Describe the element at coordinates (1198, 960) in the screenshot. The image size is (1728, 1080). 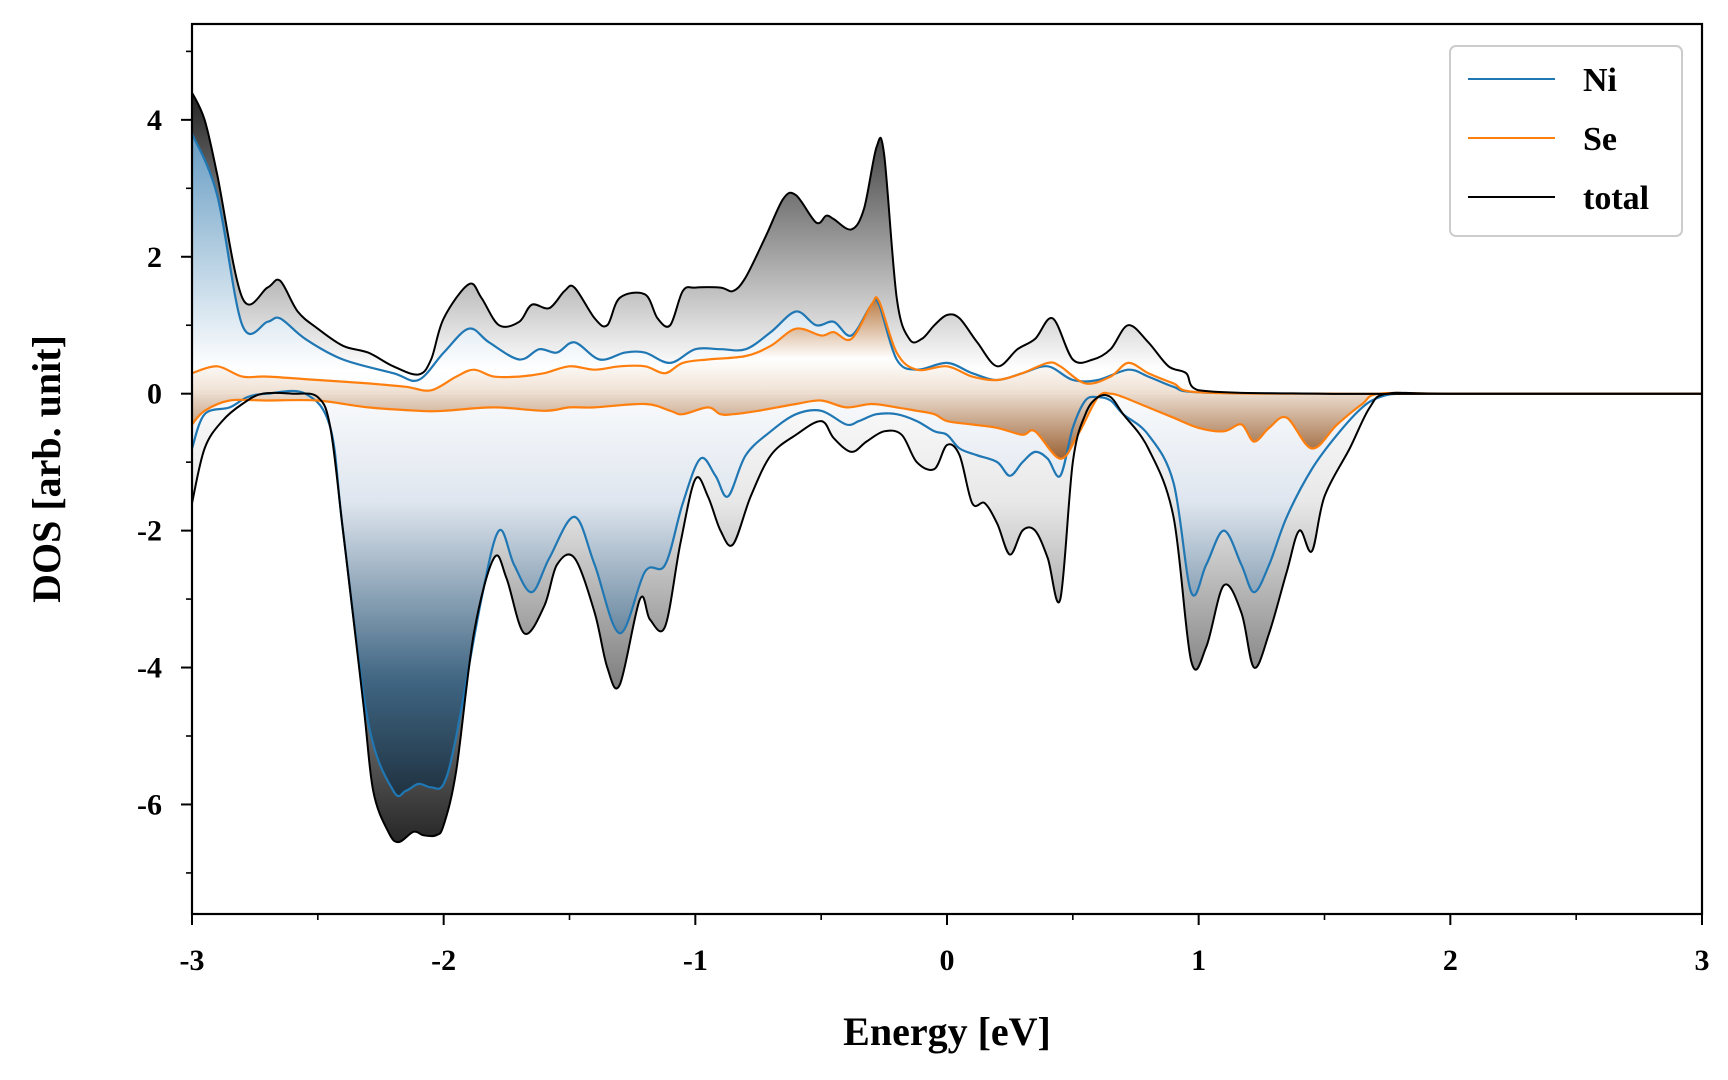
I see `x-tick-label: 1` at that location.